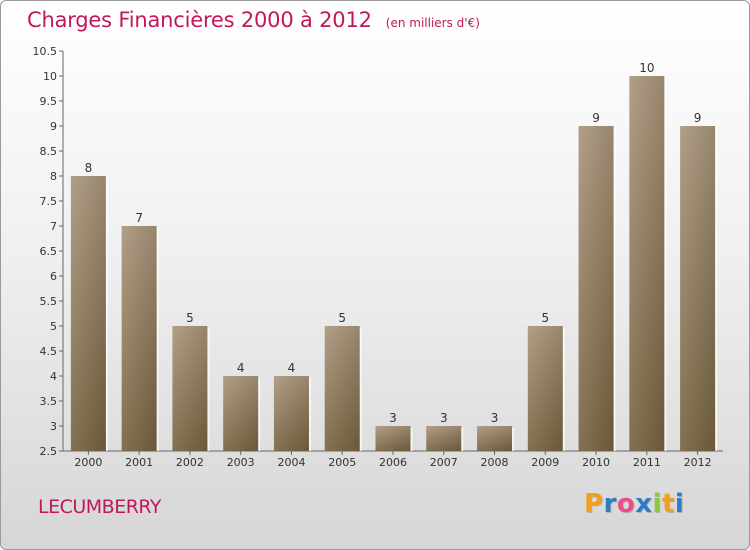  I want to click on y-tick-label: 2.5, so click(49, 451).